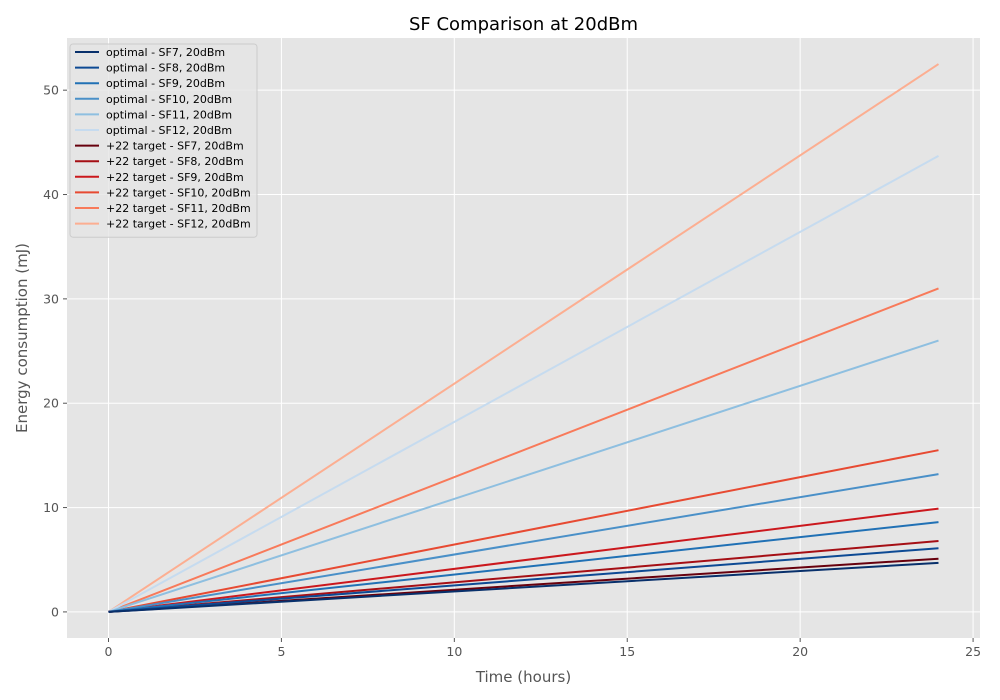  I want to click on legend-entry-2: optimal - SF9, 20dBm, so click(165, 83).